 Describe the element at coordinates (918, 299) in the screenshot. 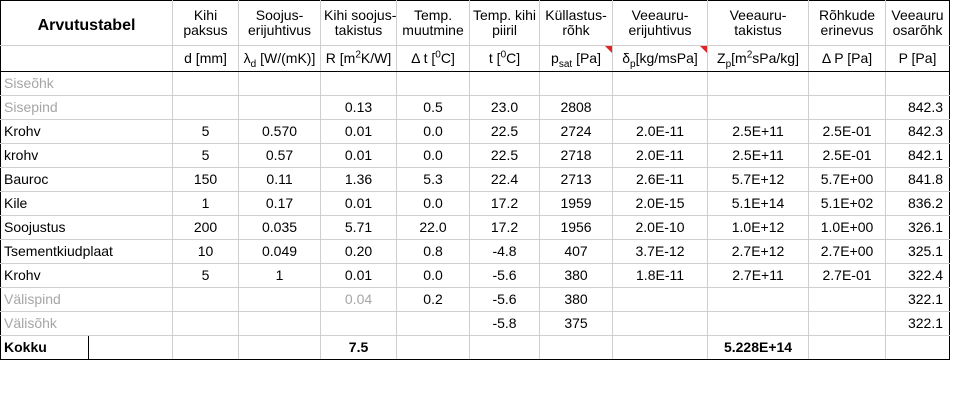

I see `cell-partial-pressure: 322.1` at that location.